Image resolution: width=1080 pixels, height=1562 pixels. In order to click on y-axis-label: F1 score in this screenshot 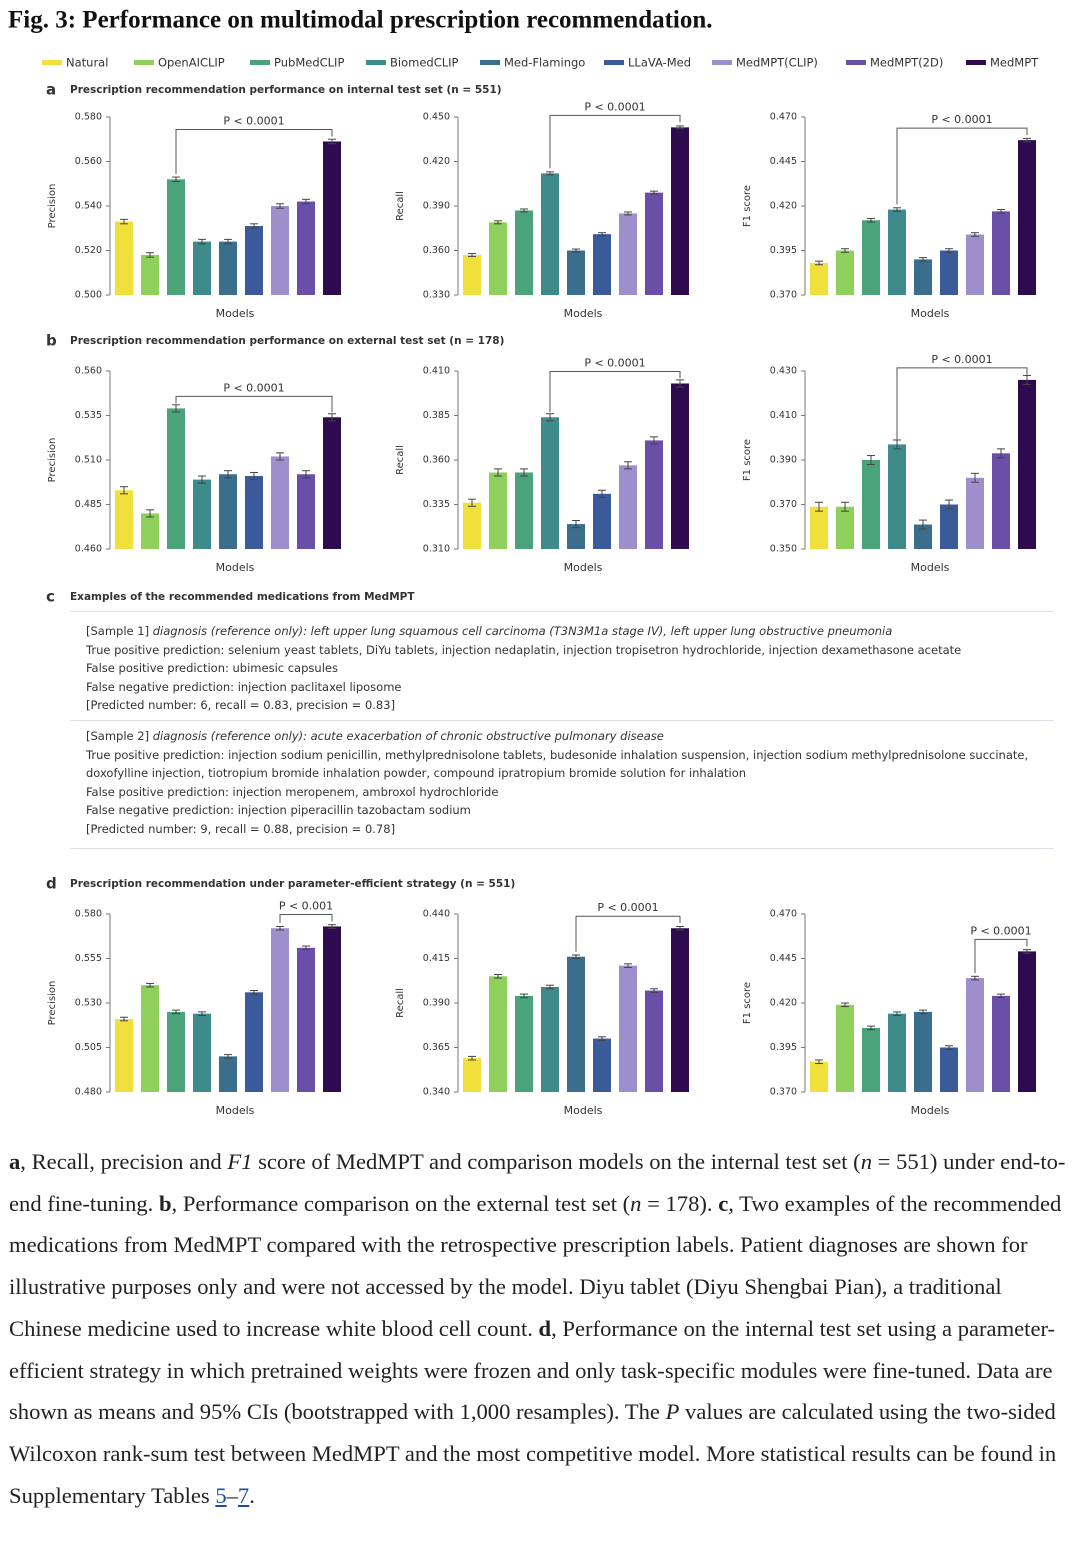, I will do `click(747, 460)`.